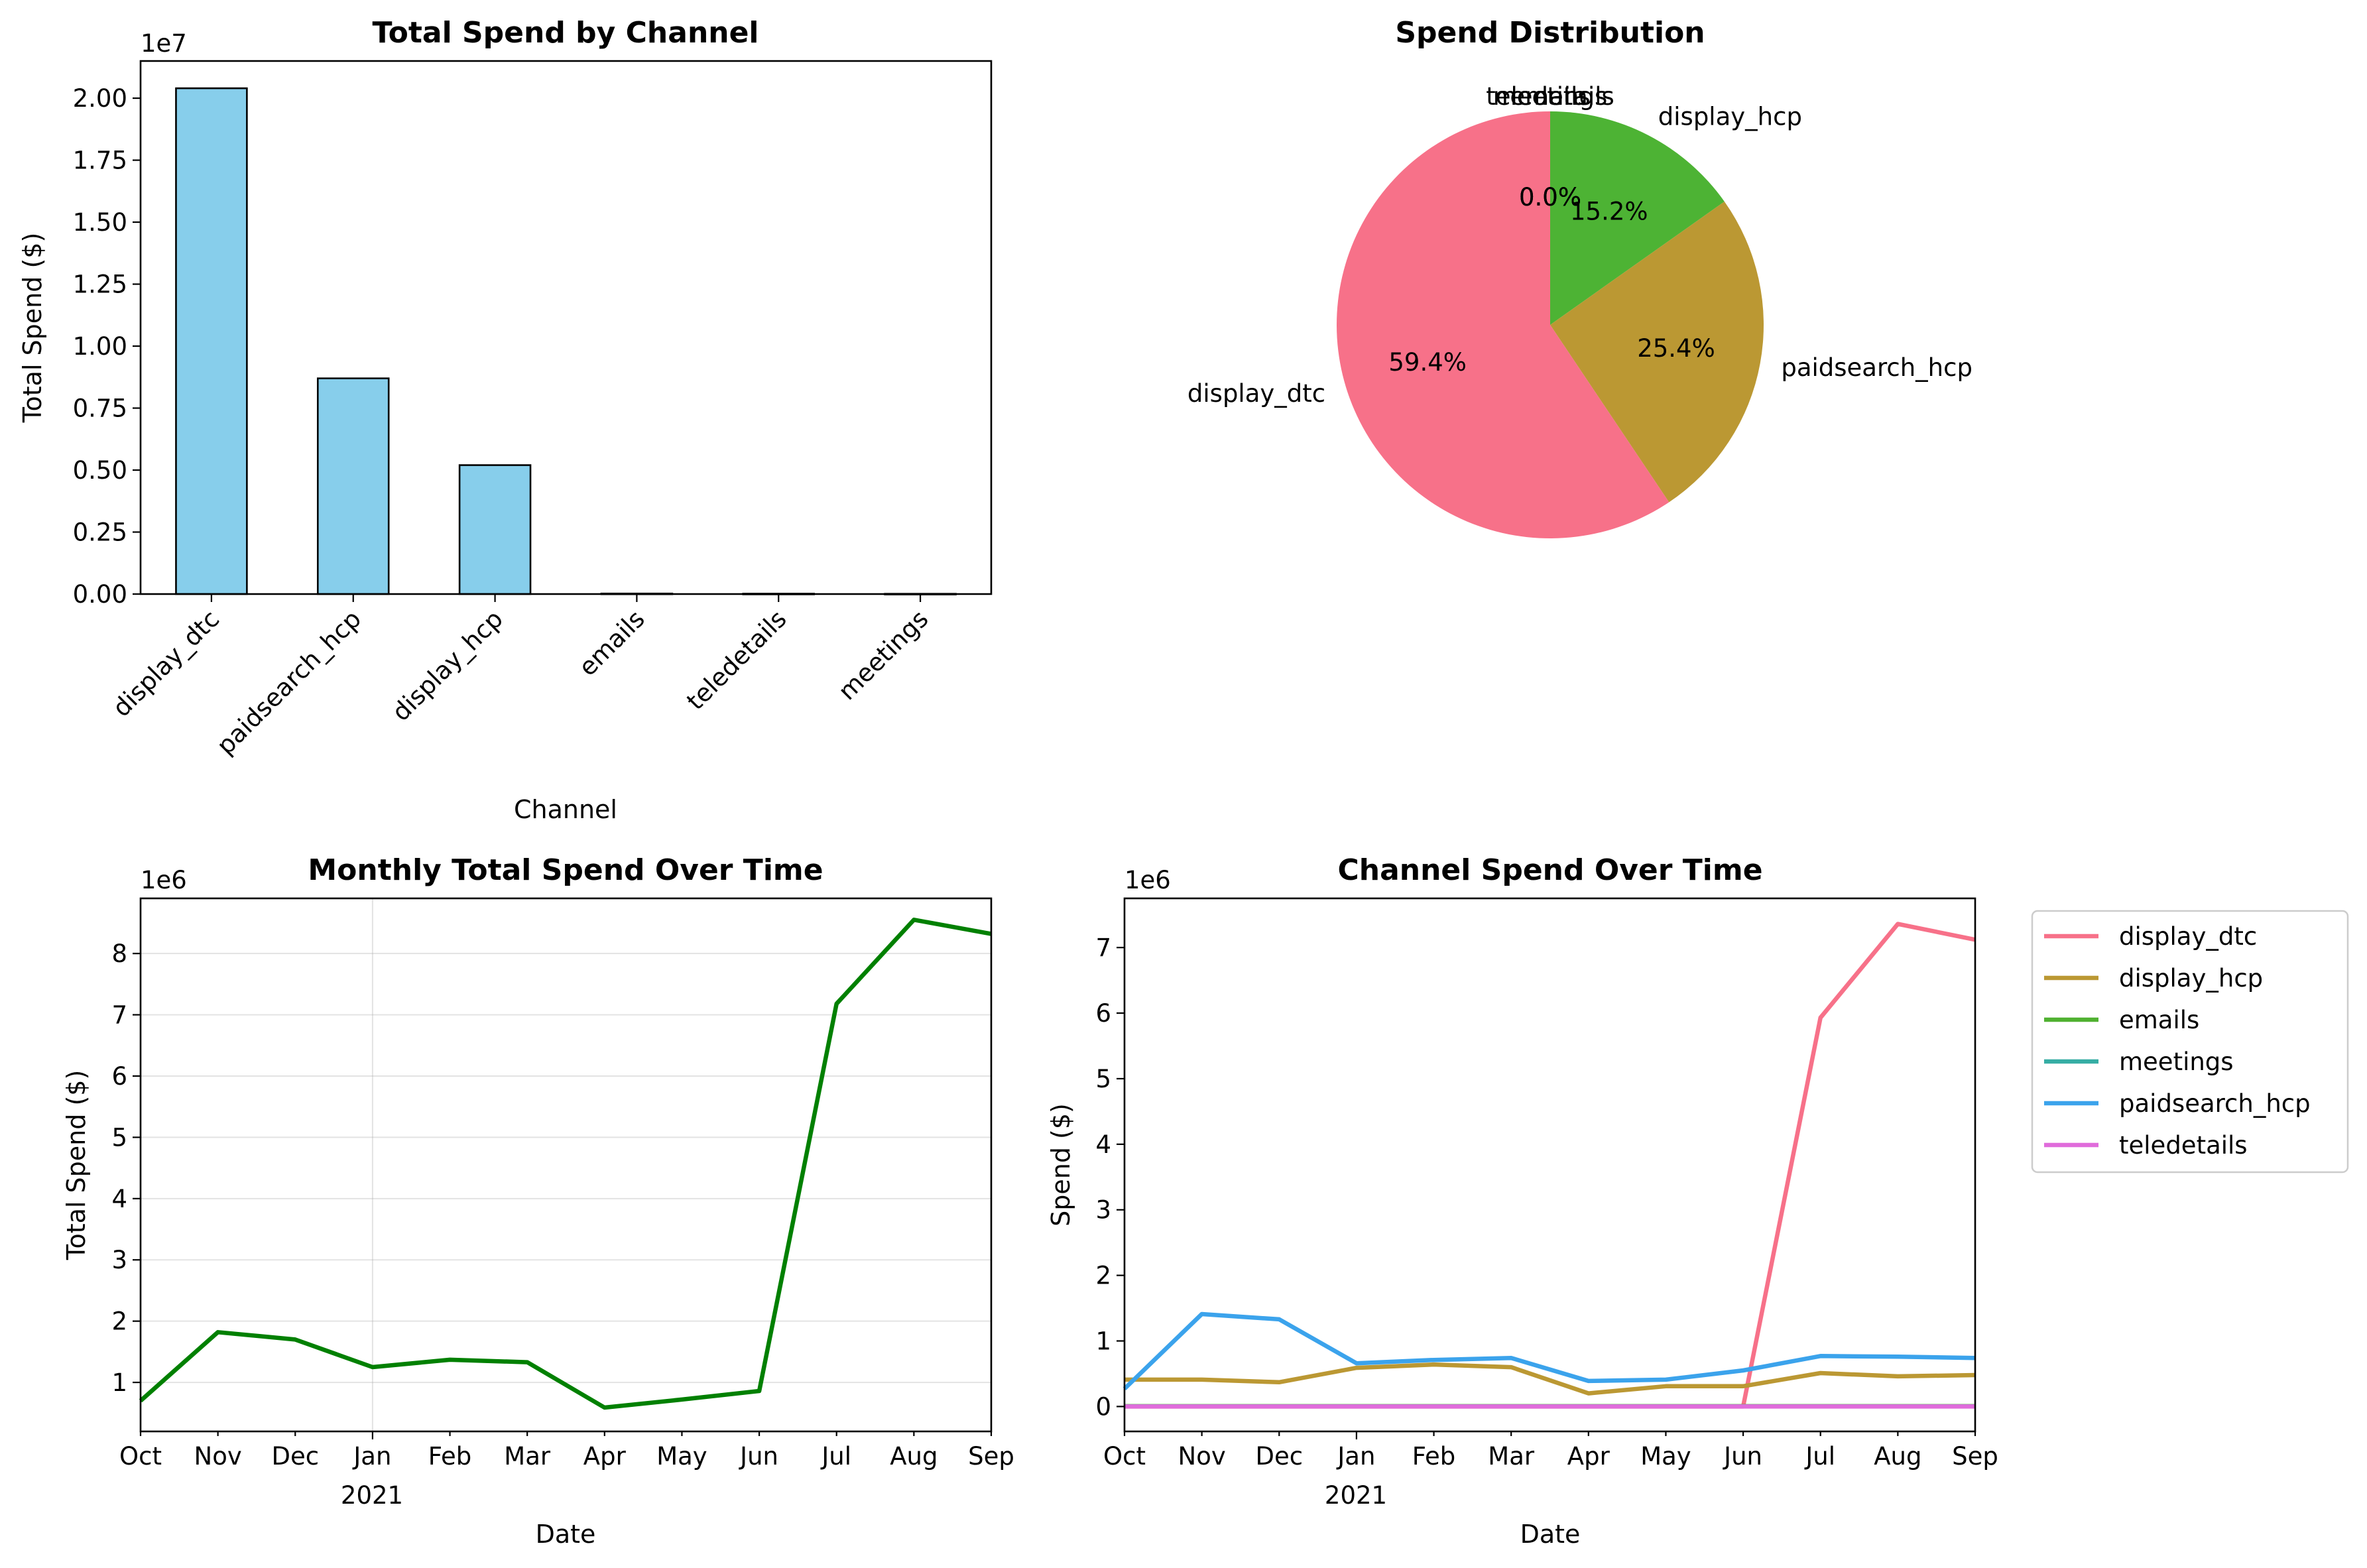 The image size is (2367, 1568). Describe the element at coordinates (1743, 1456) in the screenshot. I see `channels-x-tick-label: Jun` at that location.